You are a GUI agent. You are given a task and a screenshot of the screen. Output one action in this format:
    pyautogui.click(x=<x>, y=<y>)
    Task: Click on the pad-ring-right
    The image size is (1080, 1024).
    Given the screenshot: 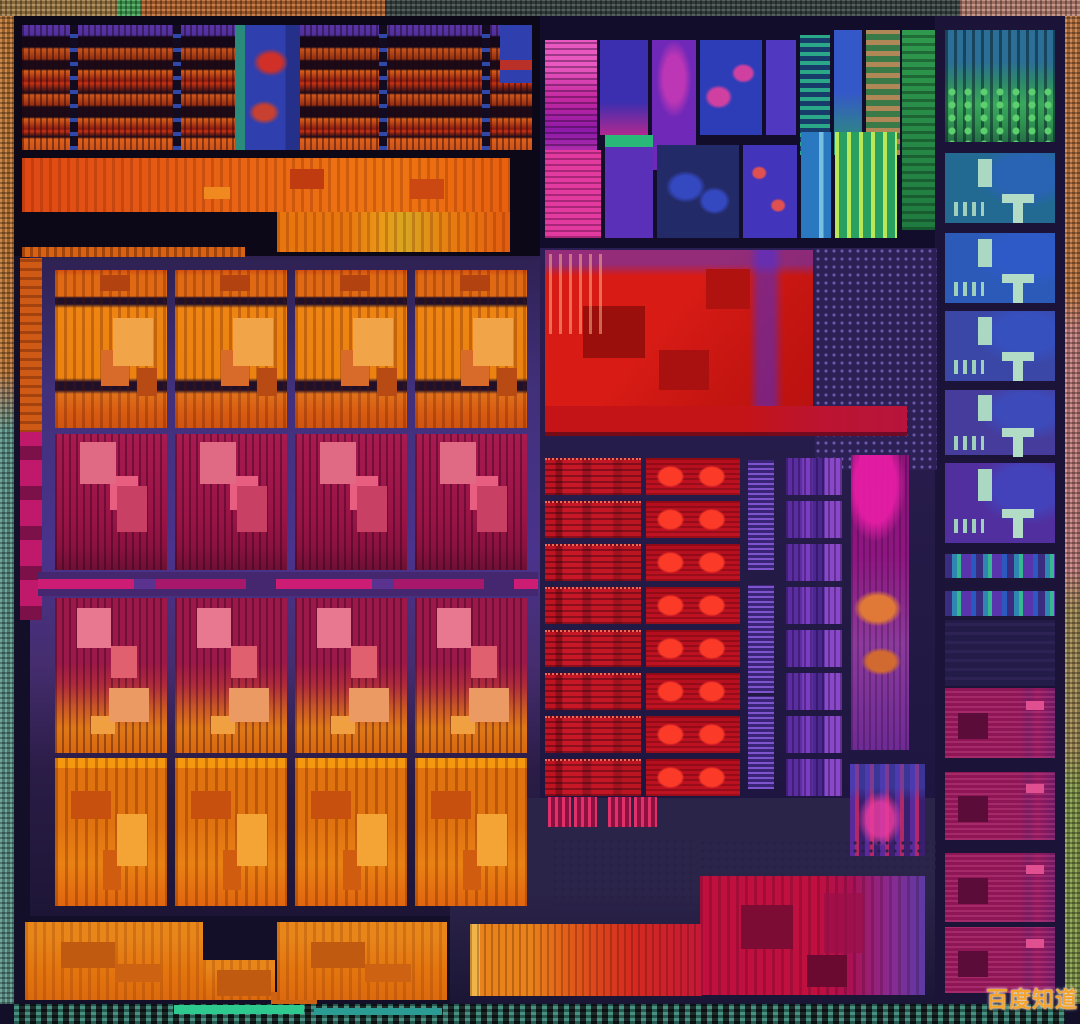 What is the action you would take?
    pyautogui.click(x=1072, y=510)
    